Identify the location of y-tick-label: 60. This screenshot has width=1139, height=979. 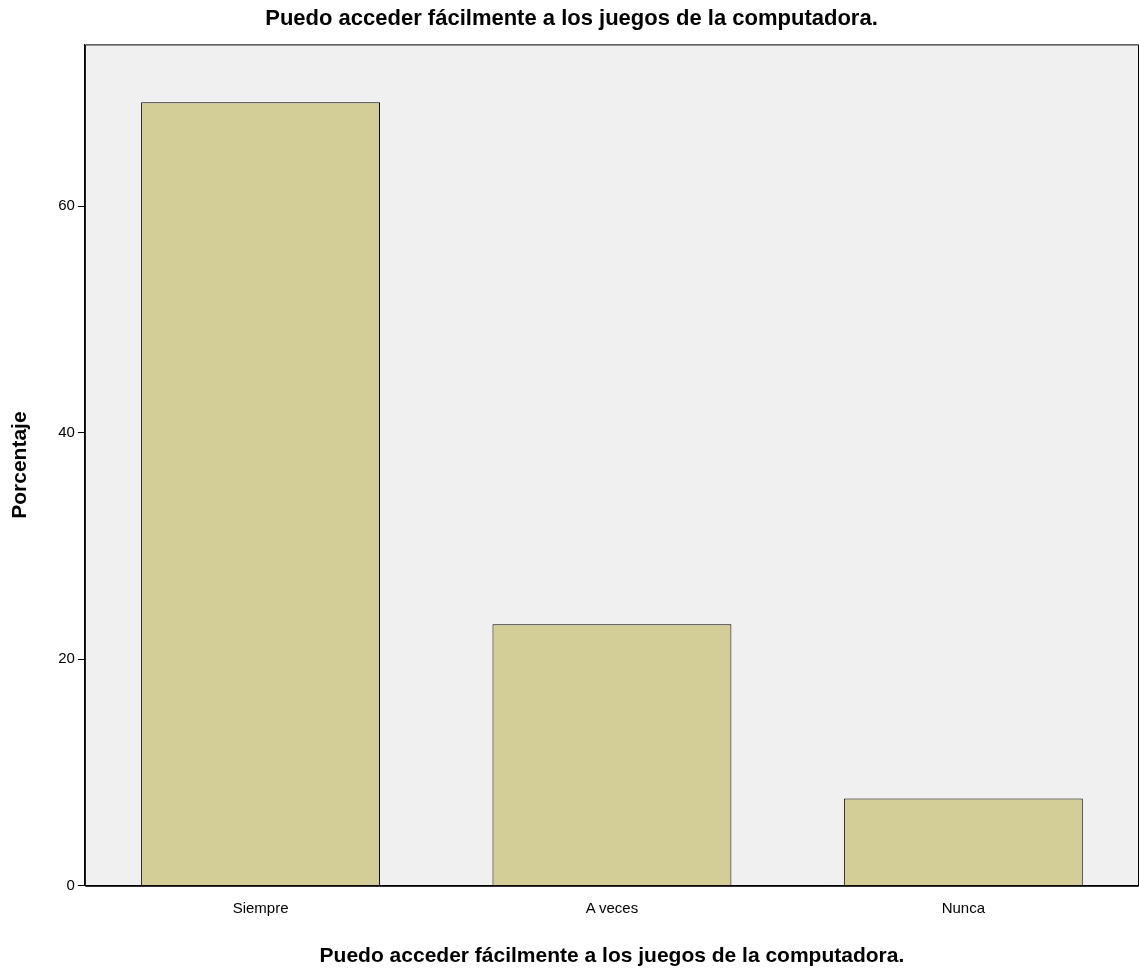
(66, 205).